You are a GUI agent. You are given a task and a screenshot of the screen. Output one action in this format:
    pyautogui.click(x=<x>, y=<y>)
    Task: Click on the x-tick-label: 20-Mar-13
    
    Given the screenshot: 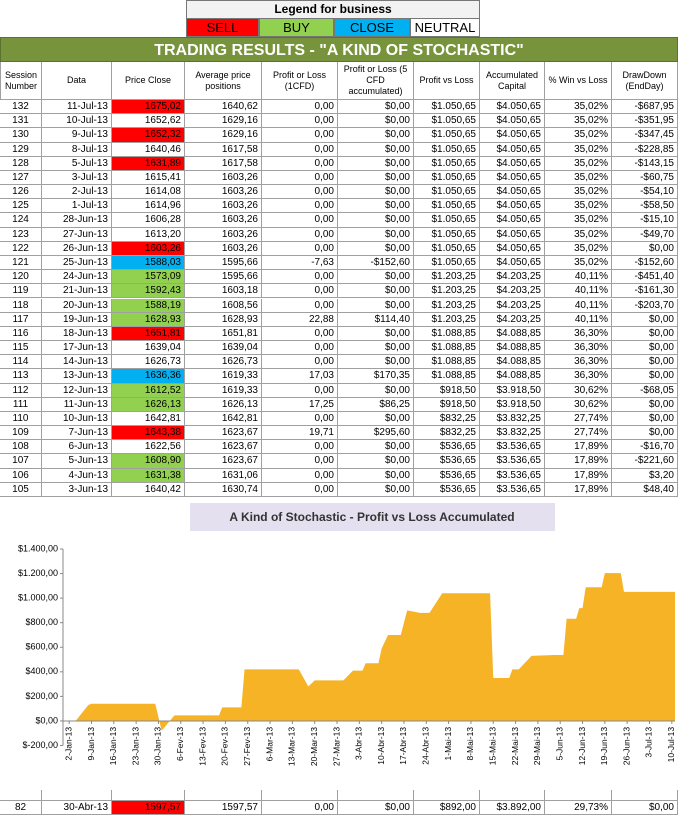 What is the action you would take?
    pyautogui.click(x=314, y=746)
    